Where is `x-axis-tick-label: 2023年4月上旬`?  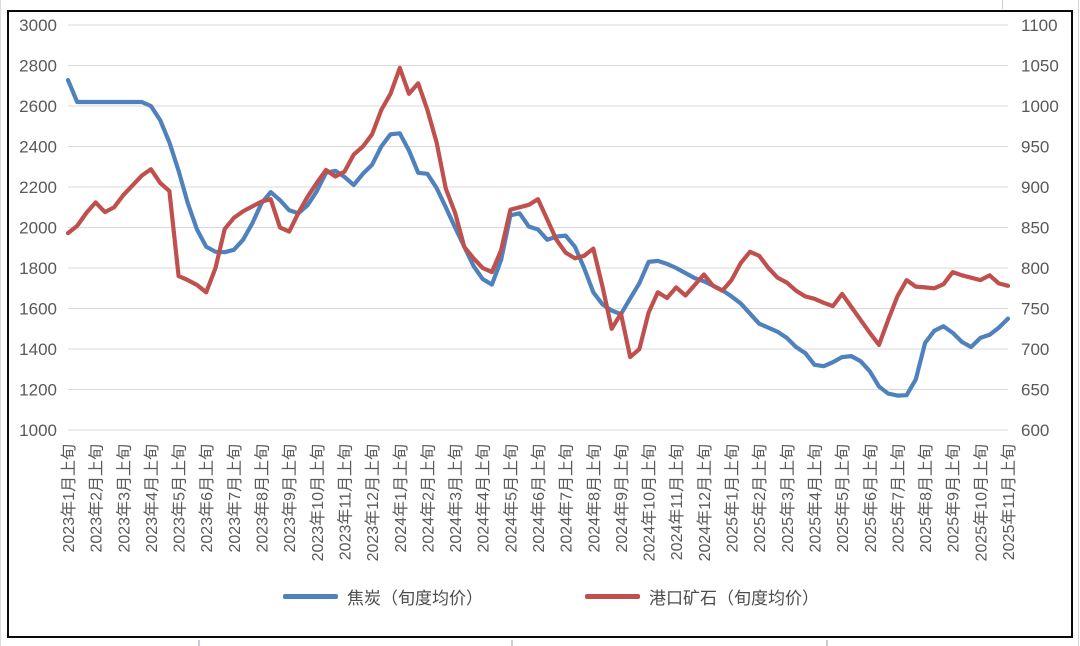 x-axis-tick-label: 2023年4月上旬 is located at coordinates (152, 498).